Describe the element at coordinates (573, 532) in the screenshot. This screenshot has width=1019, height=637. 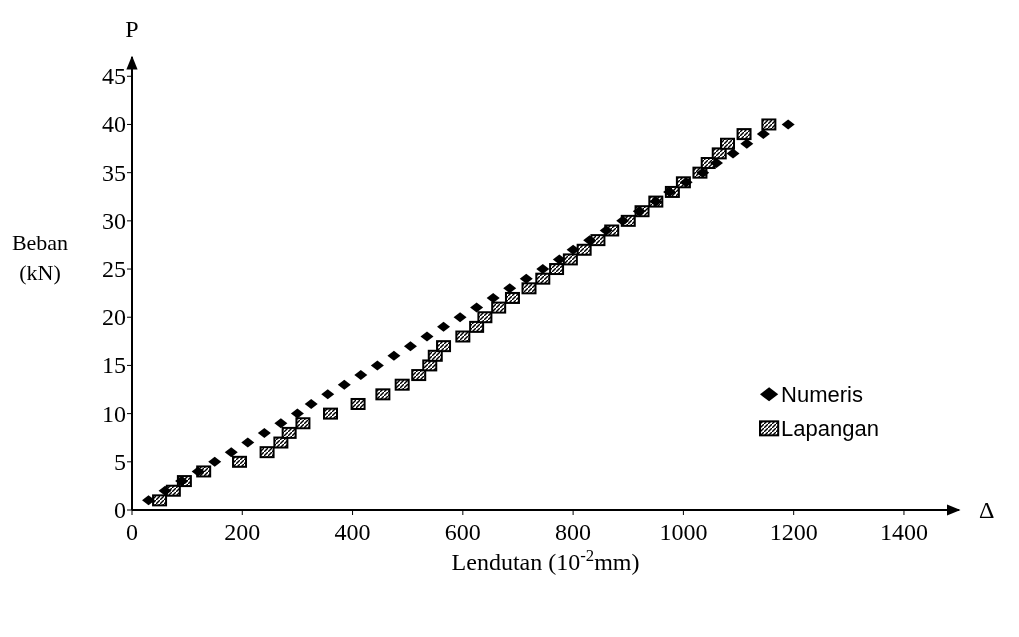
I see `x-tick-label: 800` at that location.